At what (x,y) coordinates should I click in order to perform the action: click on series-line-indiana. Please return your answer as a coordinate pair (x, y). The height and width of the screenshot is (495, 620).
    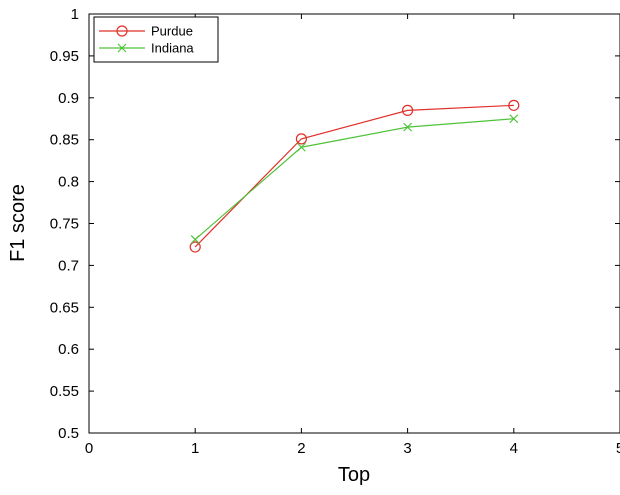
    Looking at the image, I should click on (354, 179).